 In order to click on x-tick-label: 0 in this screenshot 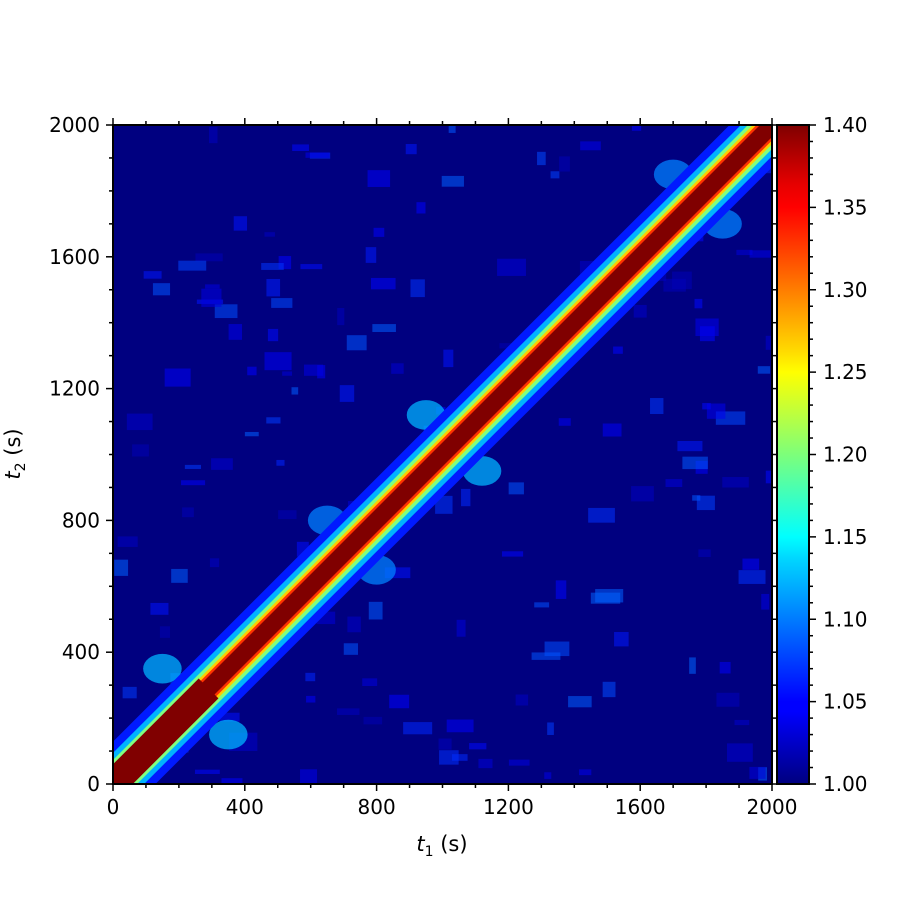, I will do `click(113, 807)`.